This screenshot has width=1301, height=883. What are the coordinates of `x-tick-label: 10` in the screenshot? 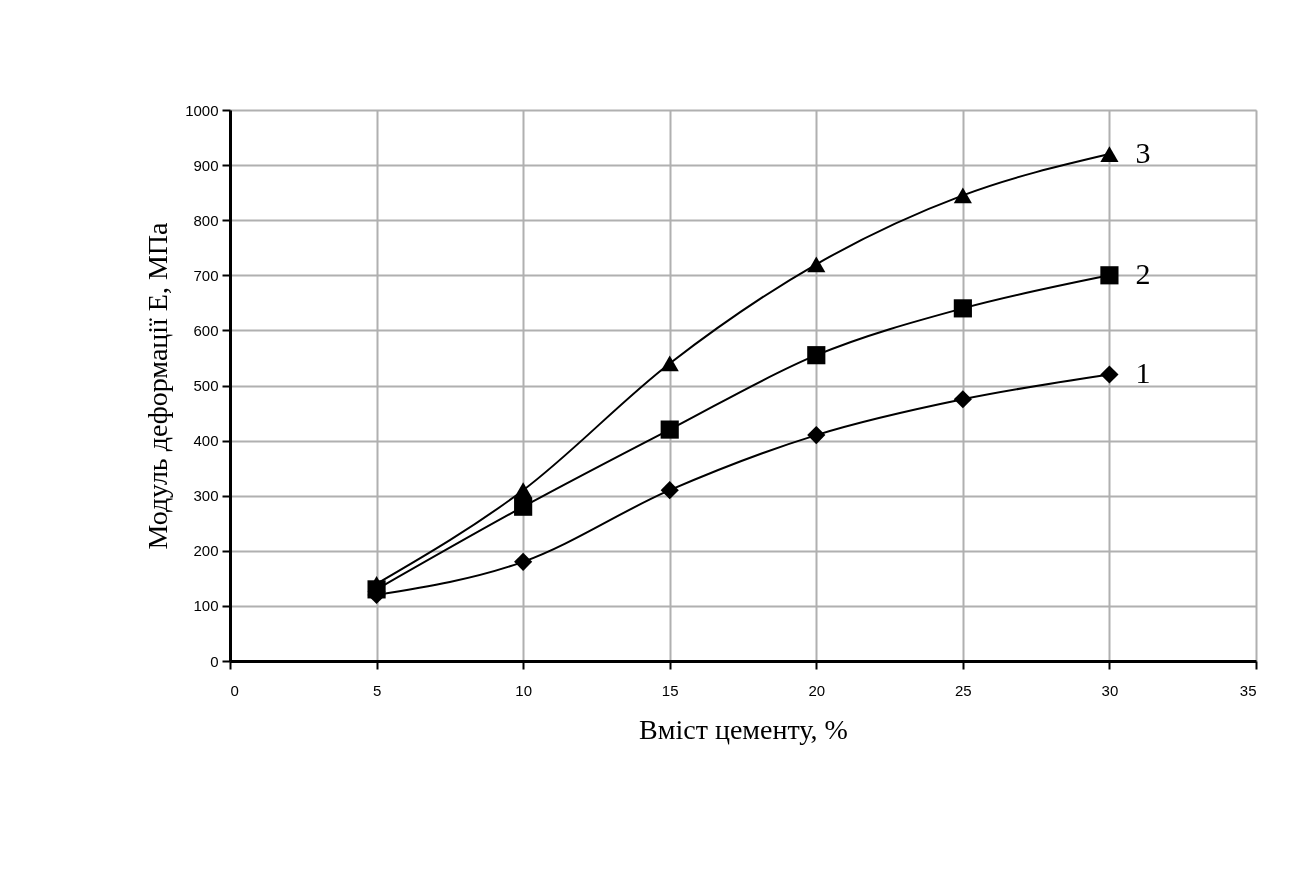 It's located at (523, 690).